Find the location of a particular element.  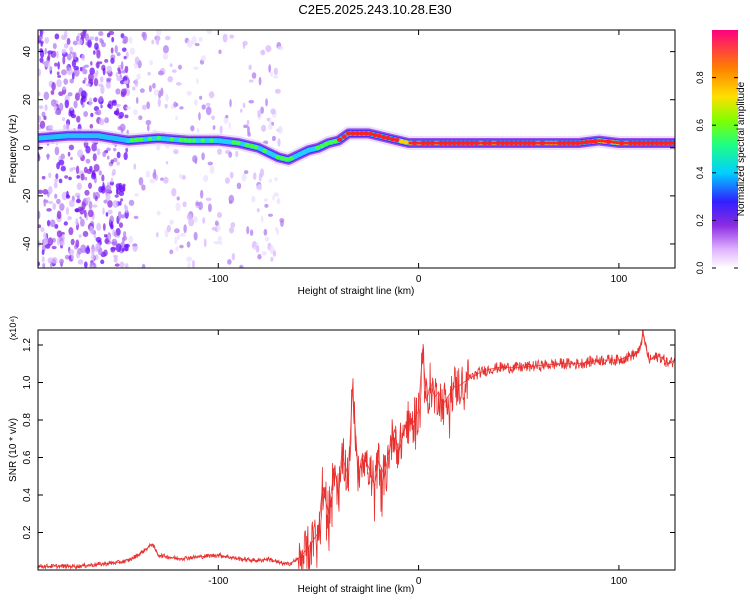

colorbar-tick-label: 0.6 is located at coordinates (700, 125).